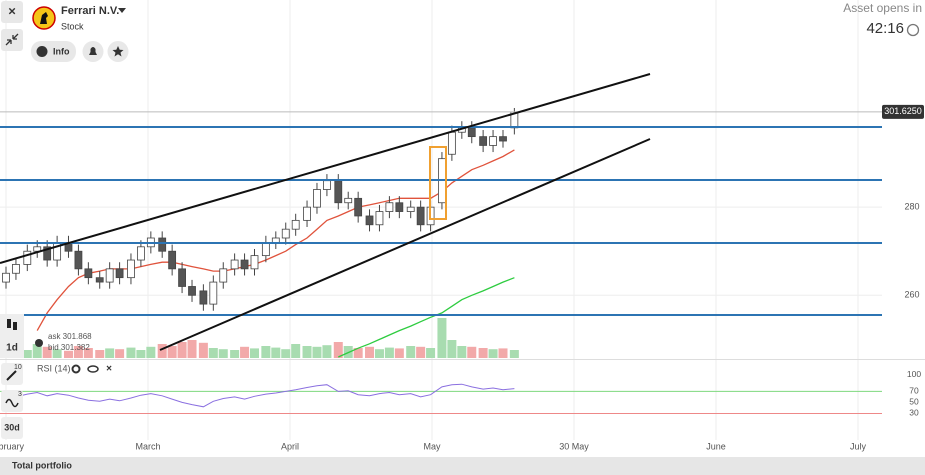 Image resolution: width=925 pixels, height=475 pixels. Describe the element at coordinates (42, 51) in the screenshot. I see `info-icon` at that location.